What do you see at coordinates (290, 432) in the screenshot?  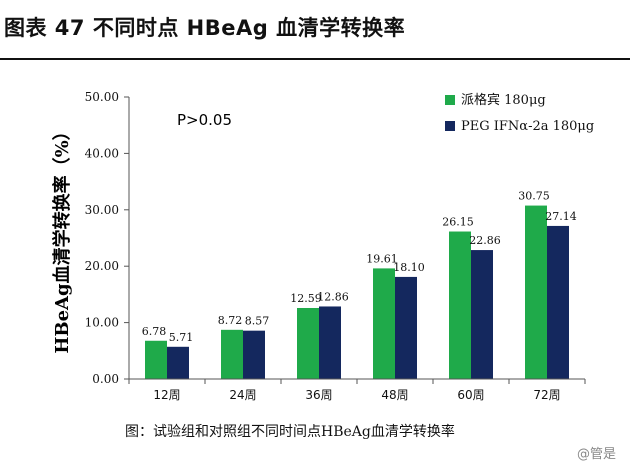 I see `figure-caption: 图：试验组和对照组不同时间点HBeAg血清学转换率` at bounding box center [290, 432].